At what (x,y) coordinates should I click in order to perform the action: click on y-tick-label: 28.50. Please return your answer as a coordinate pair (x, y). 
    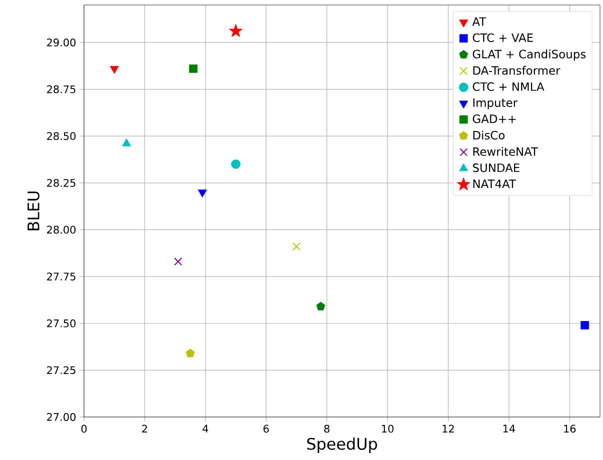
    Looking at the image, I should click on (61, 136).